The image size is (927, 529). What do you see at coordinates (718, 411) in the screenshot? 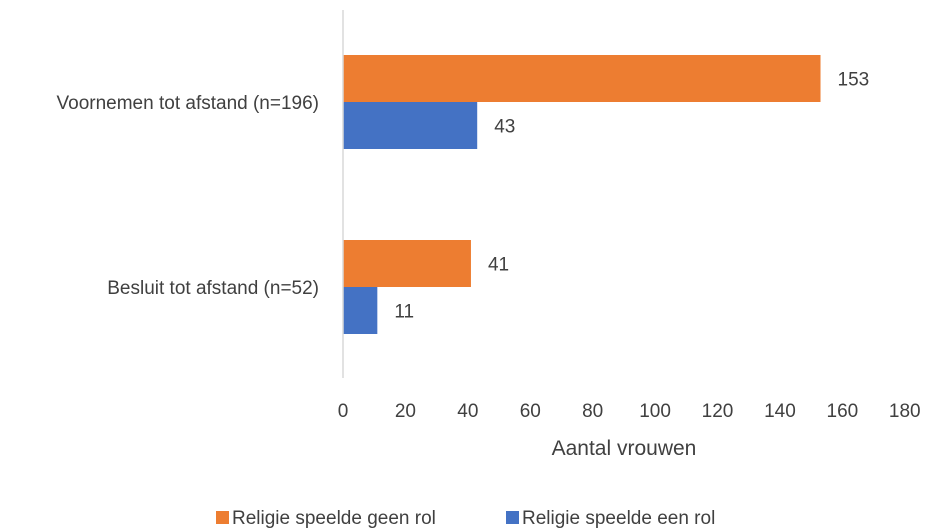
I see `x-tick-label: 120` at bounding box center [718, 411].